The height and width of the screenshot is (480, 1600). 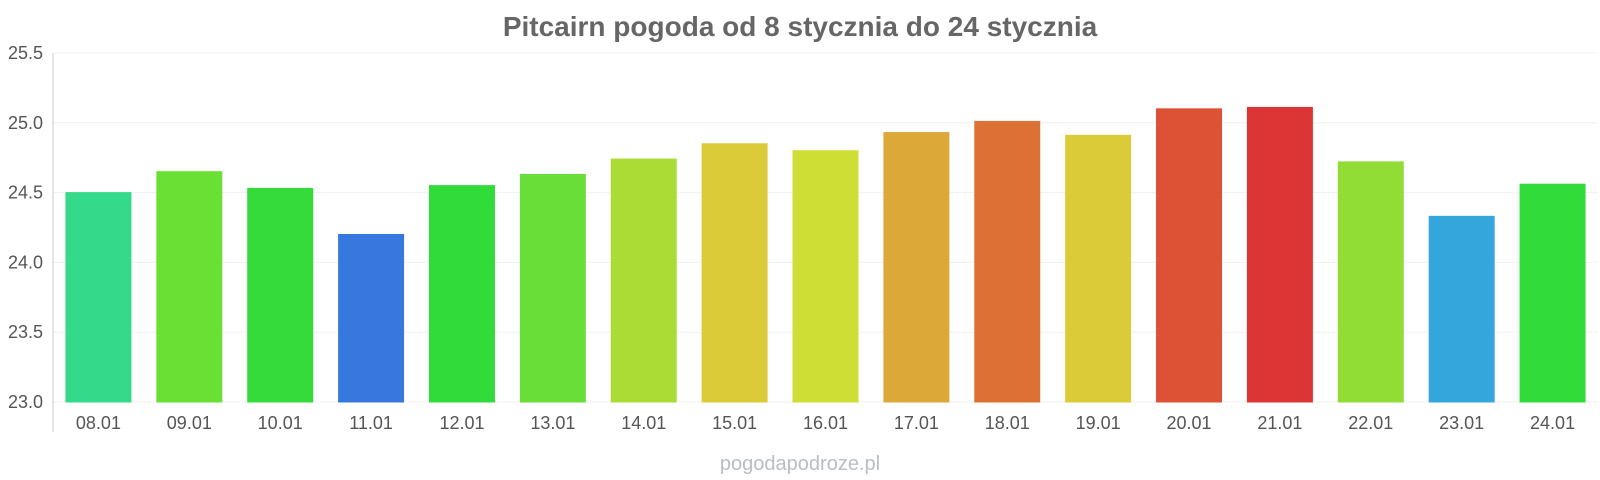 I want to click on y-tick-label: 23.0, so click(x=25, y=402).